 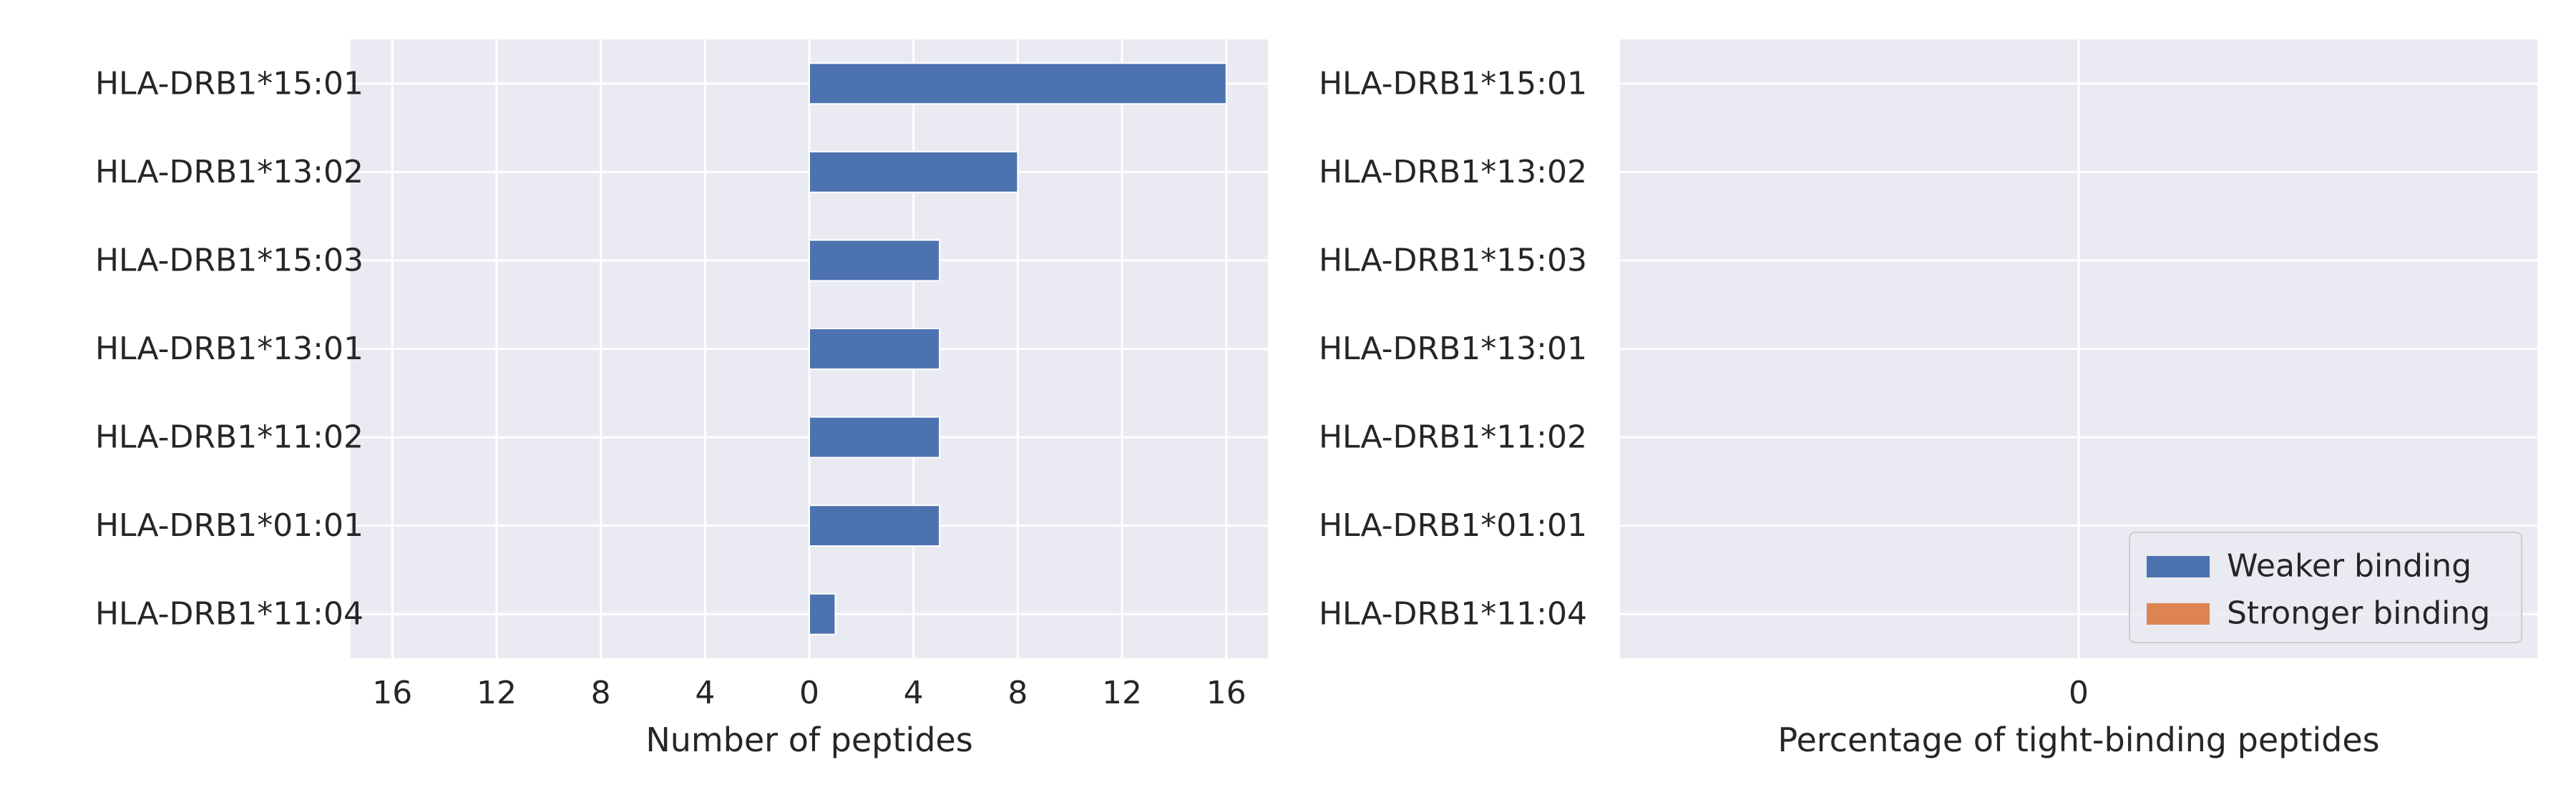 What do you see at coordinates (2349, 566) in the screenshot?
I see `legend-label: Weaker binding` at bounding box center [2349, 566].